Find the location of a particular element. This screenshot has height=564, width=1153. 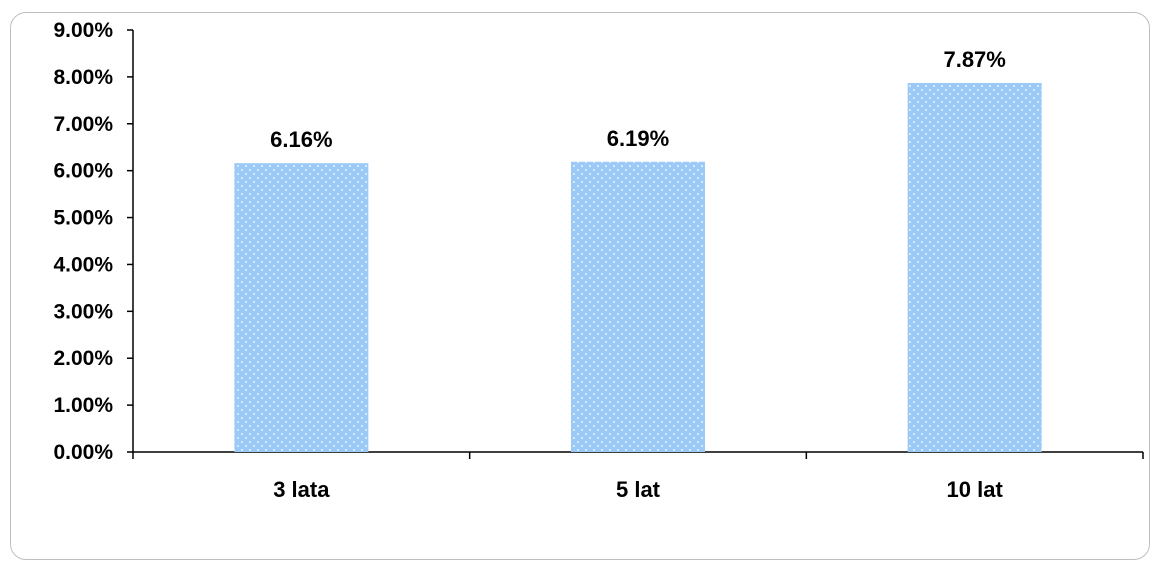

y-tick-label: 5.00% is located at coordinates (83, 218).